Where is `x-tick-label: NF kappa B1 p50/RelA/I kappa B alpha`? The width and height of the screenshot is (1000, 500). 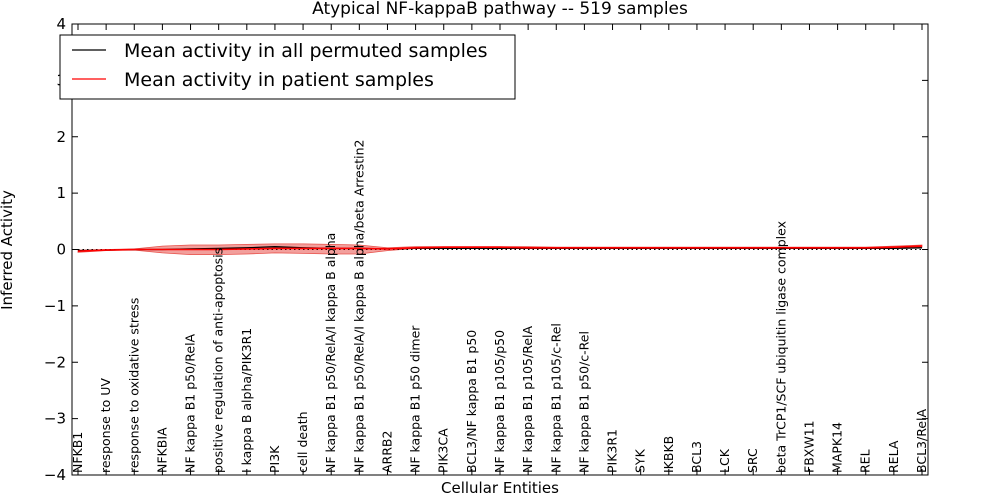 x-tick-label: NF kappa B1 p50/RelA/I kappa B alpha is located at coordinates (330, 353).